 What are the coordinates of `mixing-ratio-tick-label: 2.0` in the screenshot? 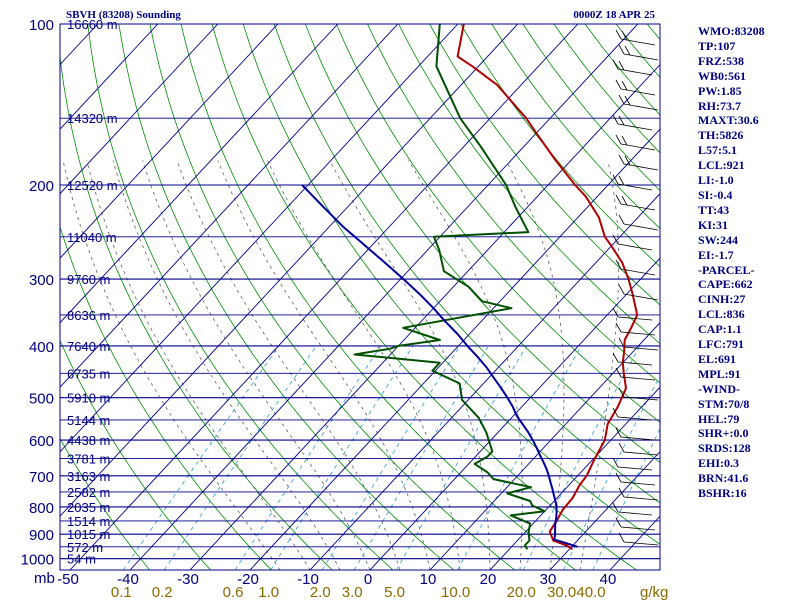 It's located at (320, 592).